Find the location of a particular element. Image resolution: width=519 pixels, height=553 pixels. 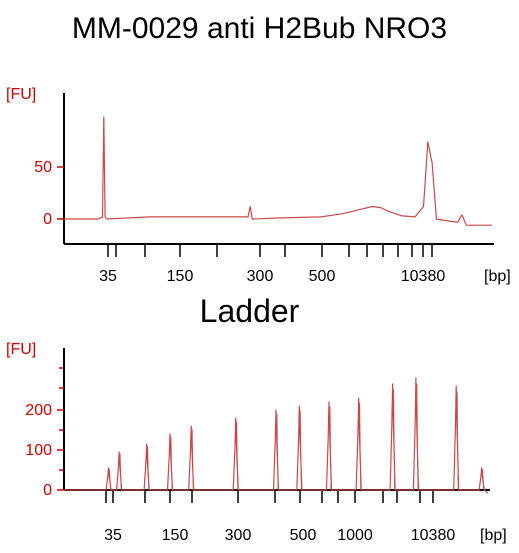

y-tick-label: 100 is located at coordinates (38, 450).